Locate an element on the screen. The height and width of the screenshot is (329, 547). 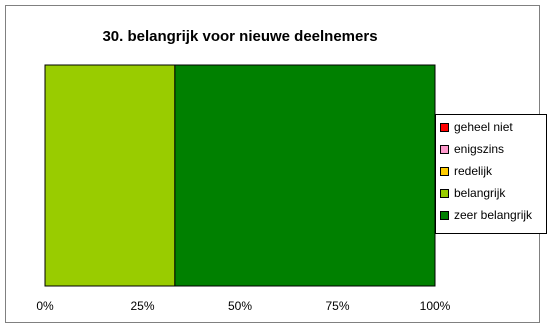
x-tick-label: 0% is located at coordinates (45, 306).